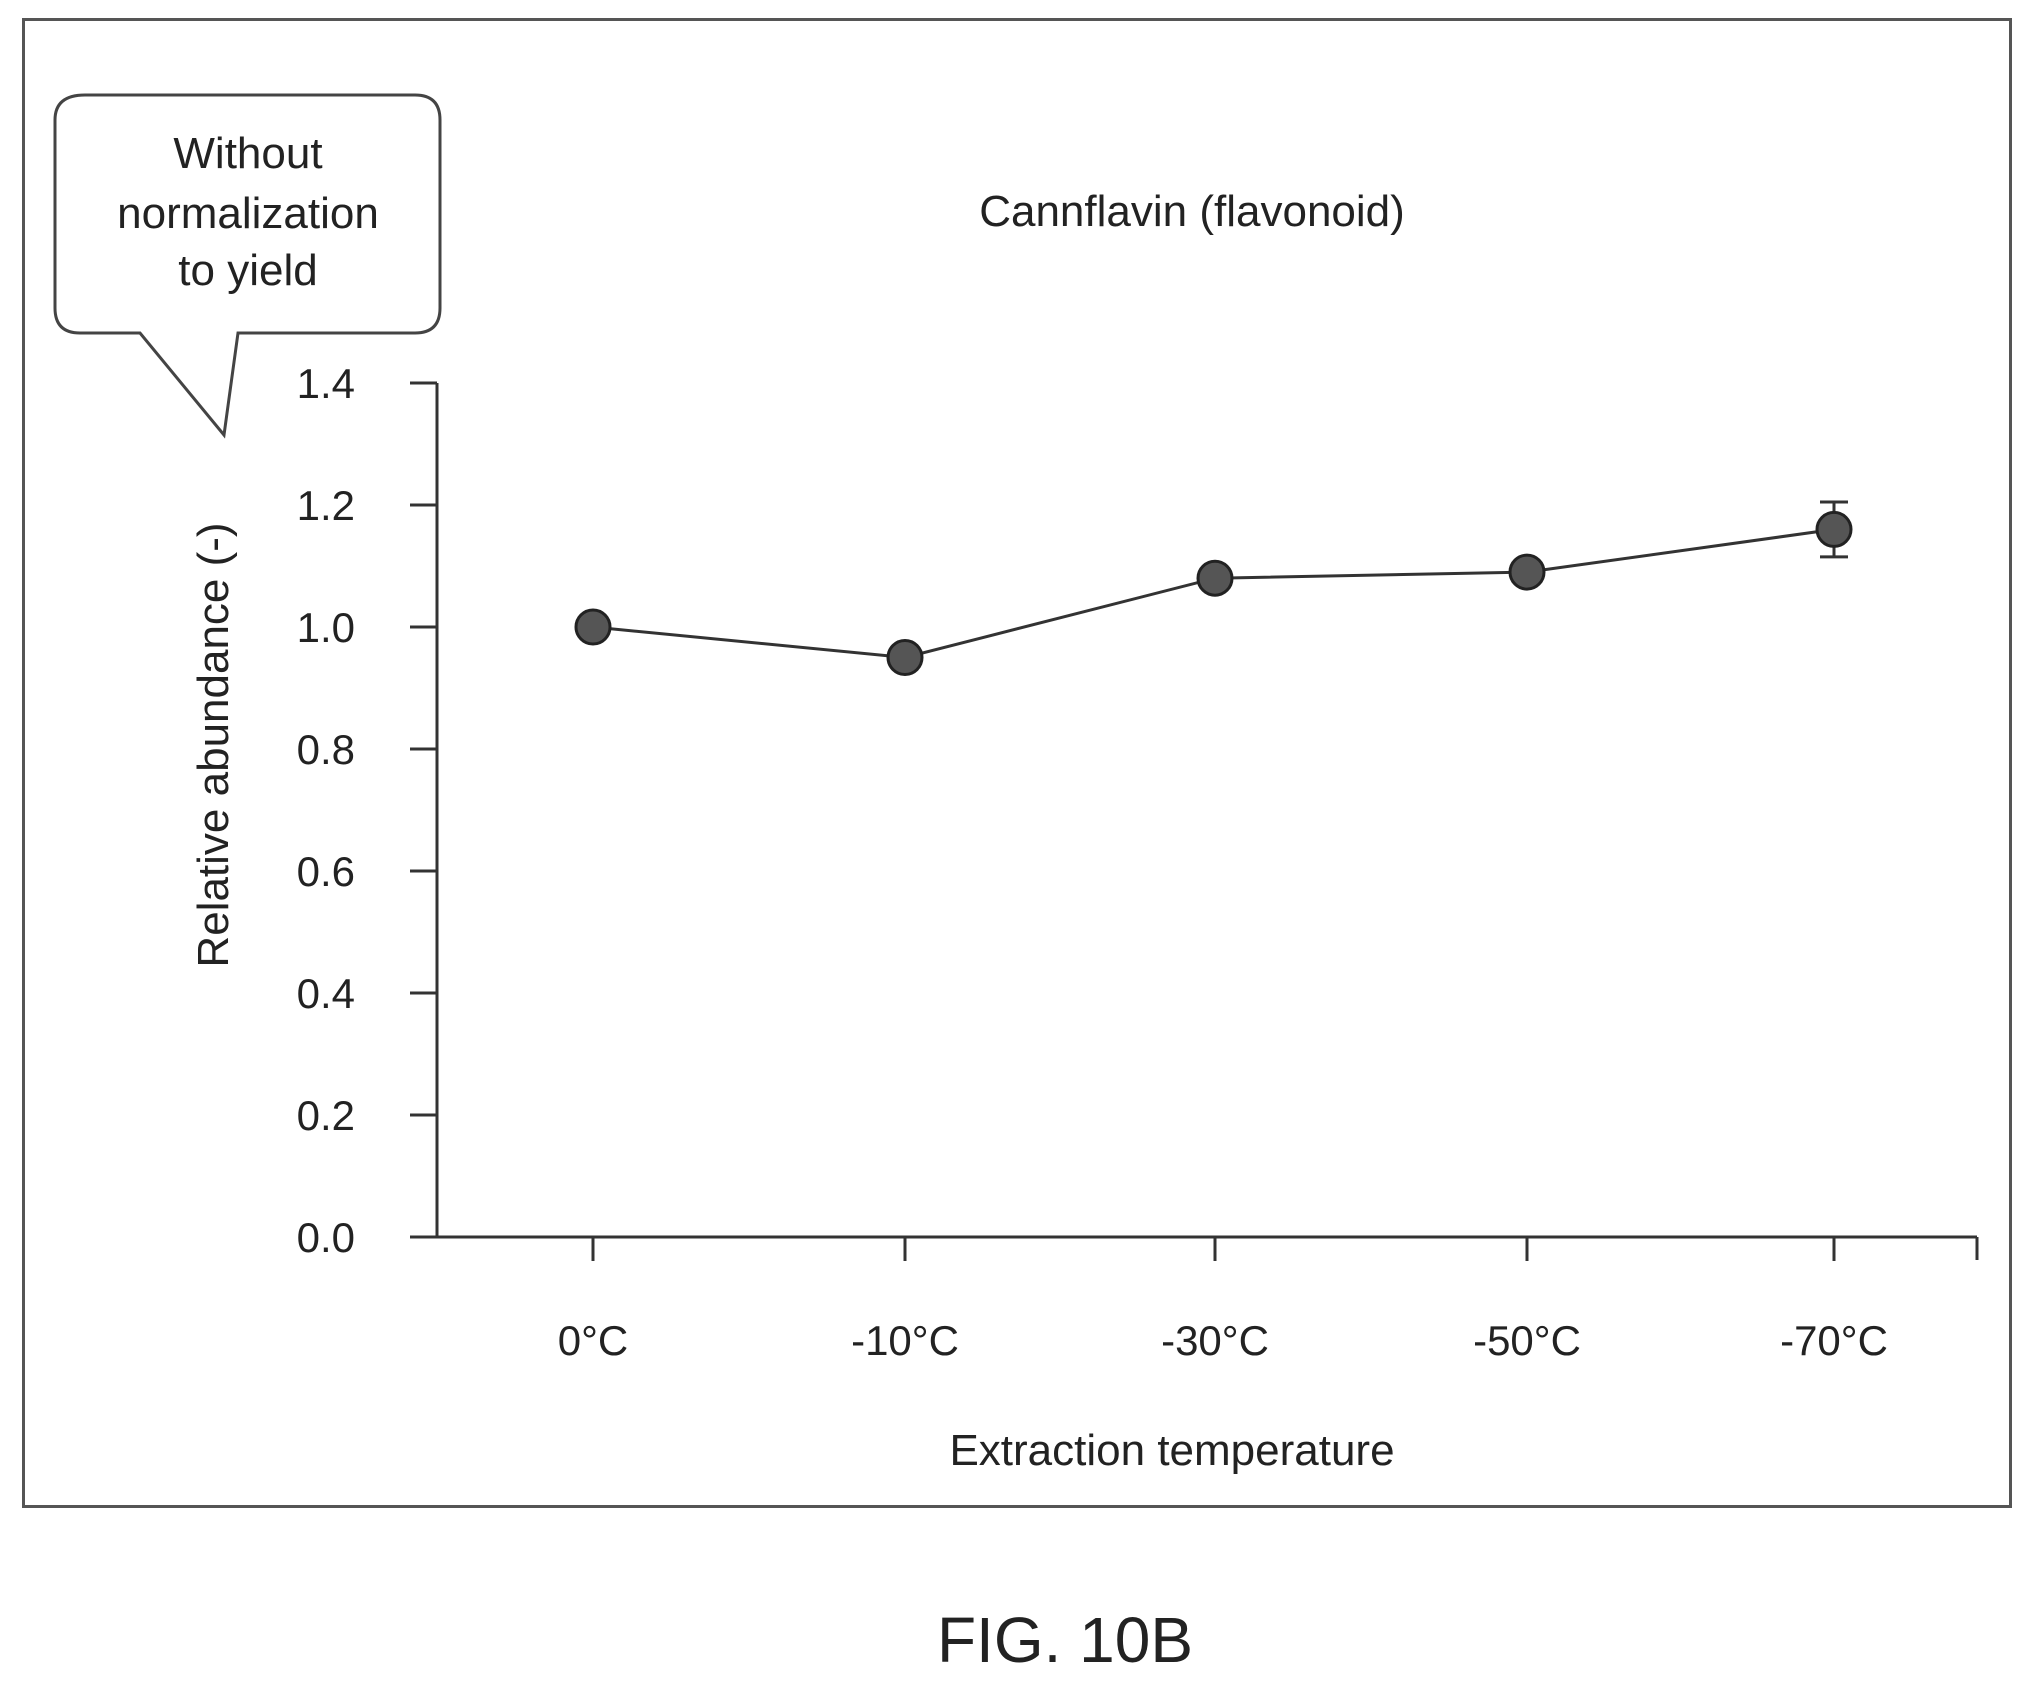  Describe the element at coordinates (326, 1115) in the screenshot. I see `y-tick-label: 0.2` at that location.